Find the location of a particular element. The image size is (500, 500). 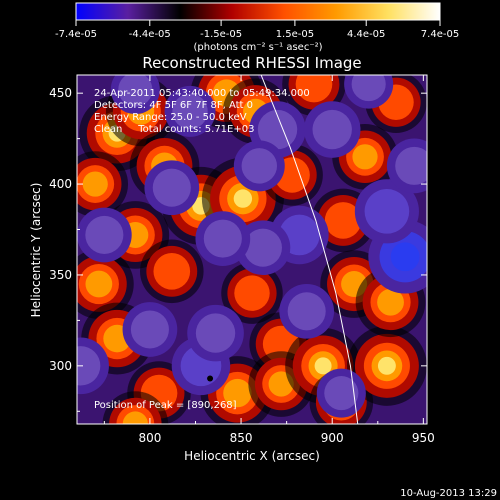

colorbar-tick-label: 1.5e-05 is located at coordinates (295, 34).